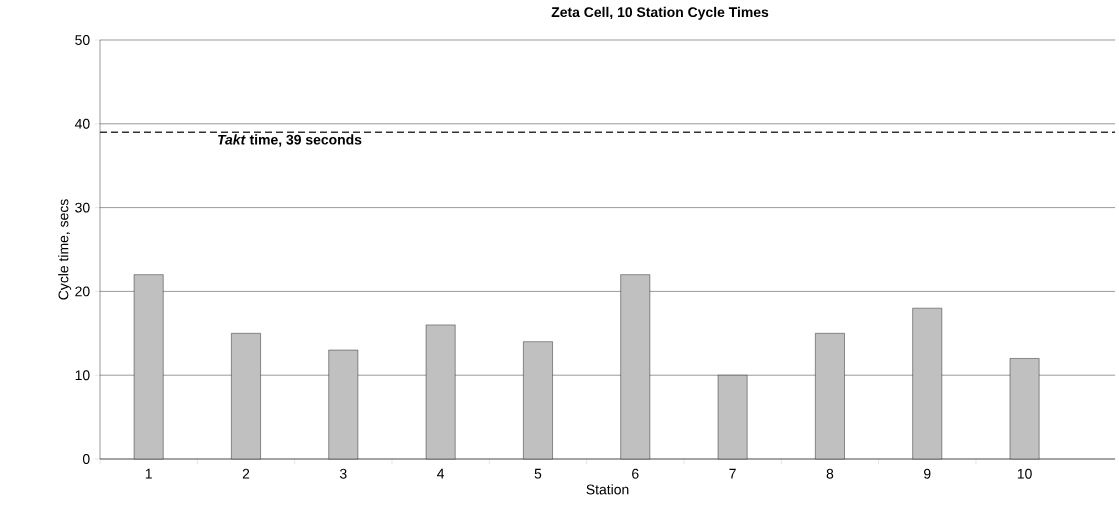  Describe the element at coordinates (927, 473) in the screenshot. I see `x-tick-label: 9` at that location.